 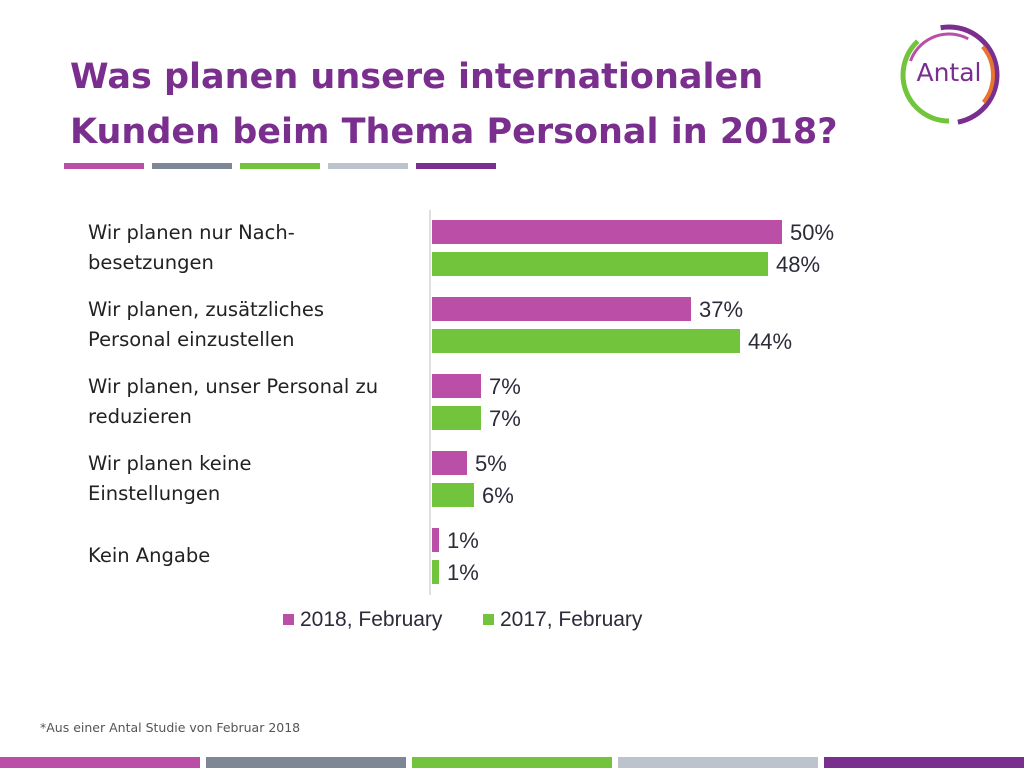 What do you see at coordinates (798, 264) in the screenshot?
I see `data-label: 48%` at bounding box center [798, 264].